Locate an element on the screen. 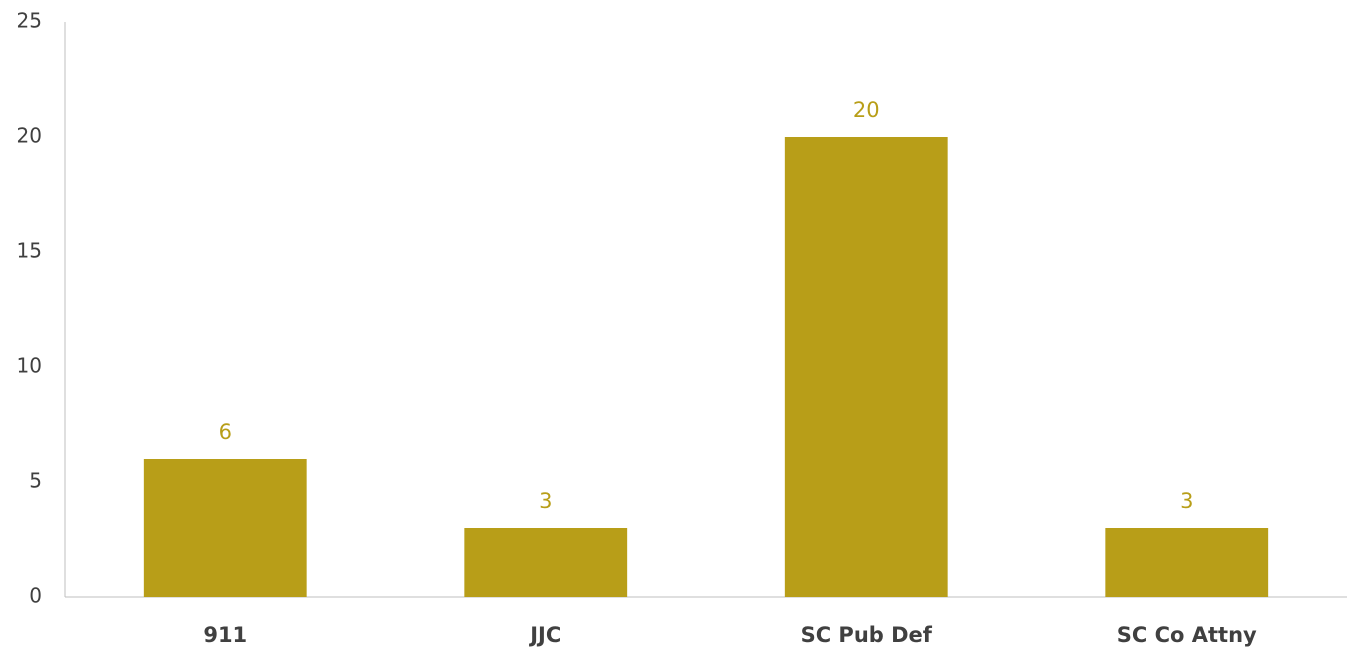  data-label: 6 is located at coordinates (225, 432).